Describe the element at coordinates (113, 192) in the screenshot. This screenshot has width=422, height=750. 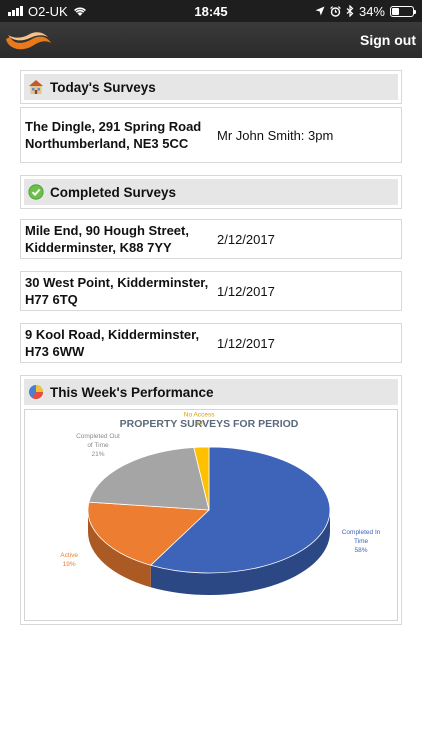
I see `completed-surveys-title: Completed Surveys` at that location.